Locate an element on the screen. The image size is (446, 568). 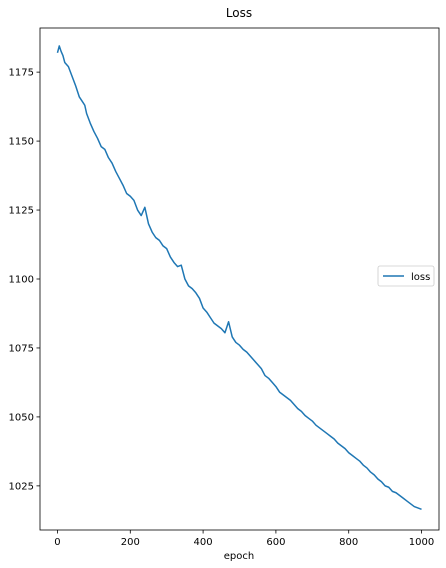
y-tick-label: 1050 is located at coordinates (21, 417).